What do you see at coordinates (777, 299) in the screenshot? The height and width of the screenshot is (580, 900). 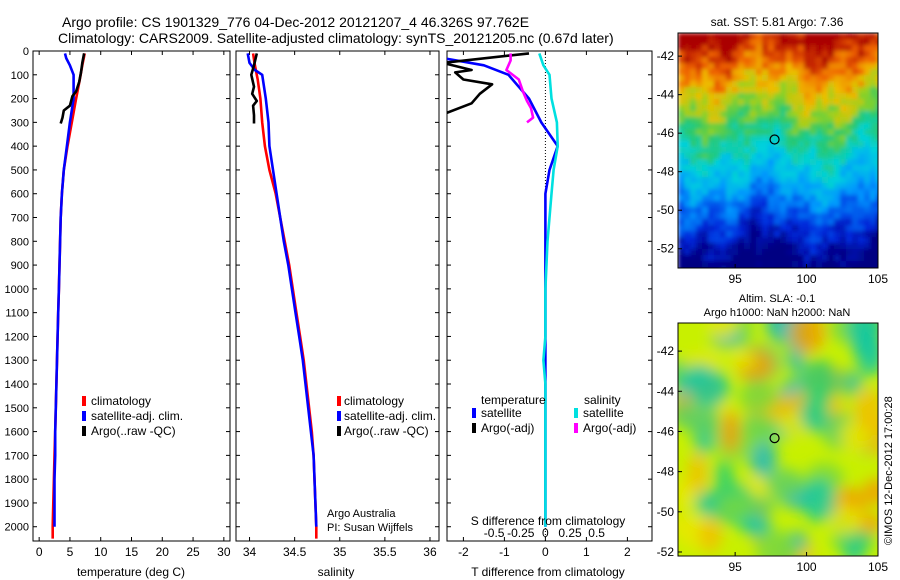 I see `sla-map-title: Altim. SLA: -0.1` at bounding box center [777, 299].